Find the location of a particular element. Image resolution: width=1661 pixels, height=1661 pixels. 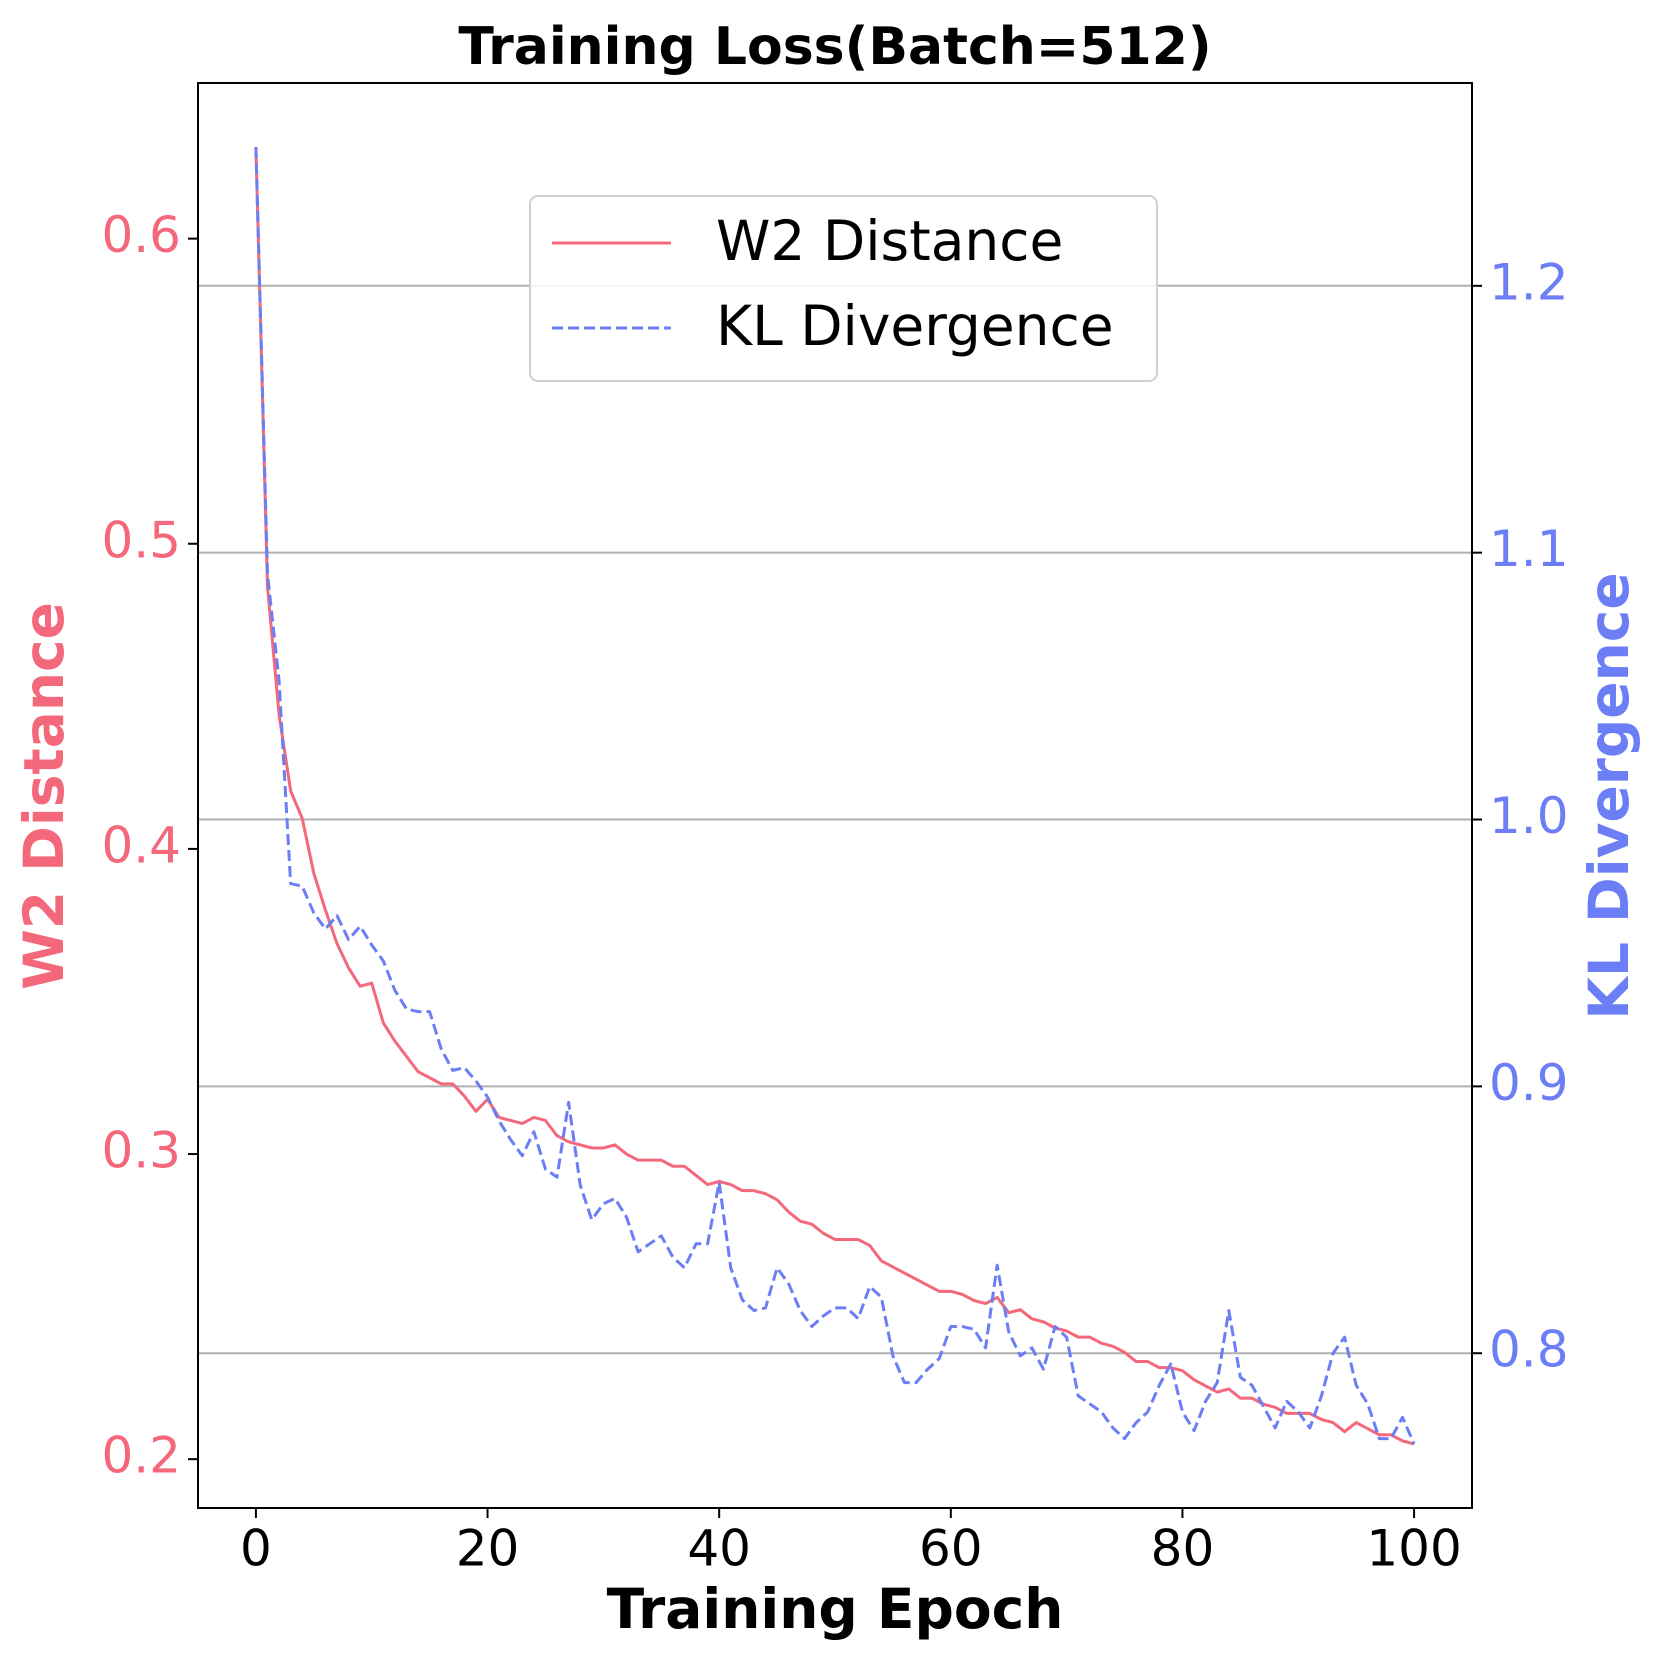

y-tick-label: 0.5 is located at coordinates (141, 540).